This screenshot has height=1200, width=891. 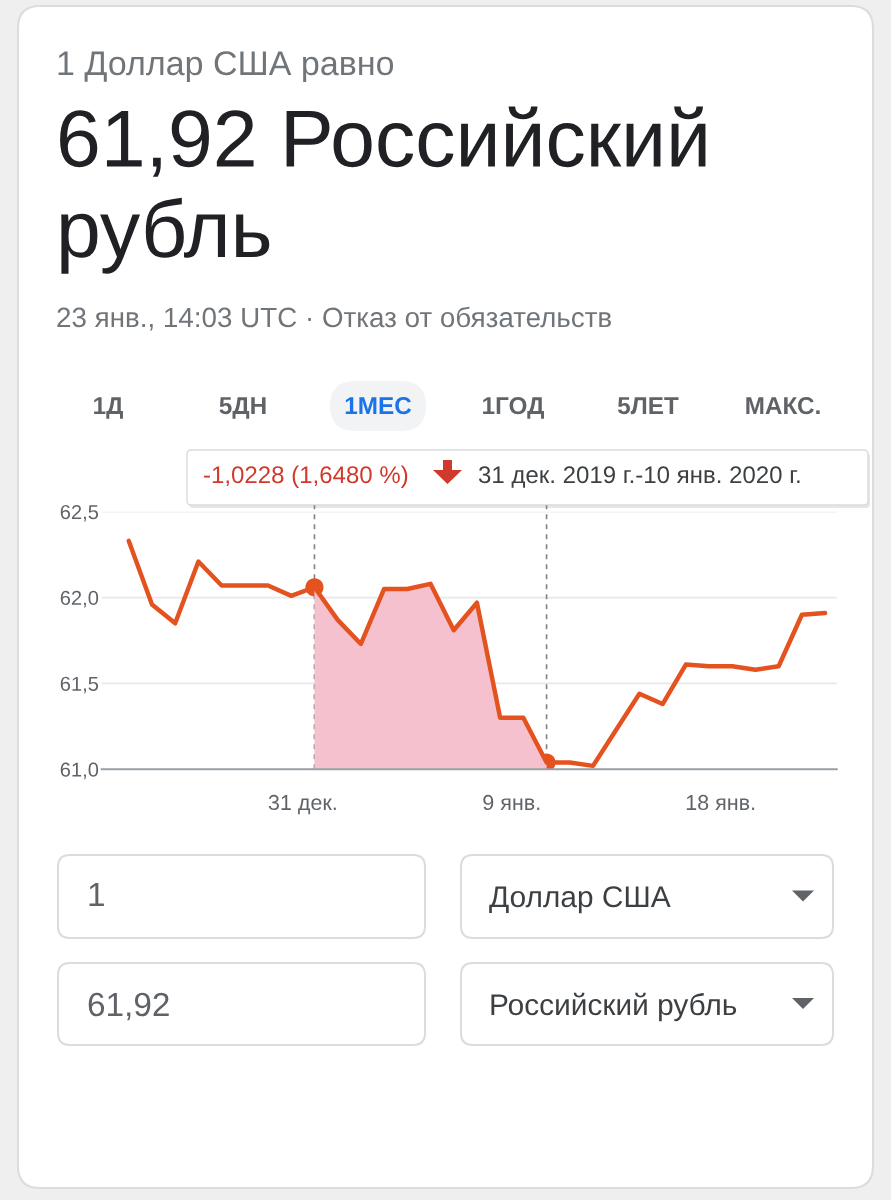 What do you see at coordinates (783, 406) in the screenshot?
I see `text: МАКС.` at bounding box center [783, 406].